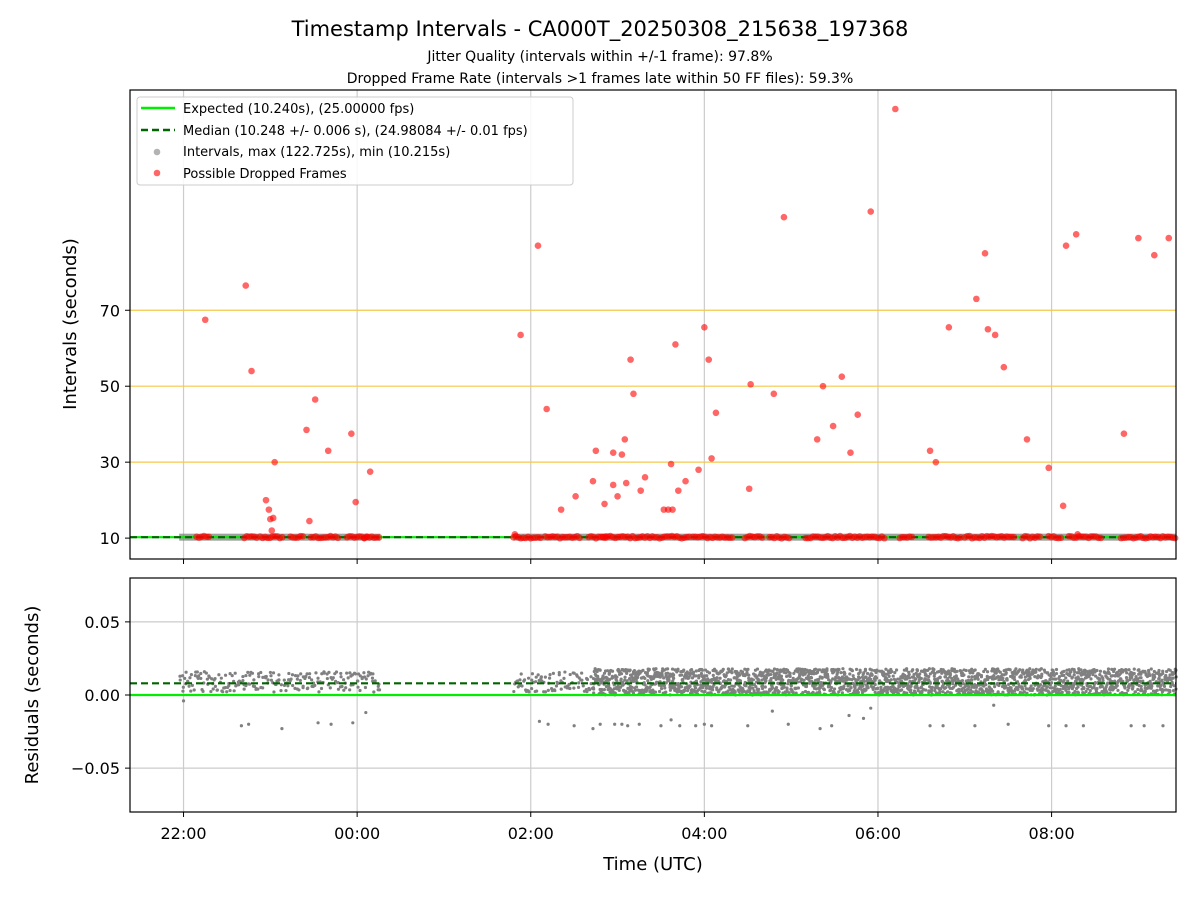  I want to click on intervals-y-tick-label: 50, so click(110, 386).